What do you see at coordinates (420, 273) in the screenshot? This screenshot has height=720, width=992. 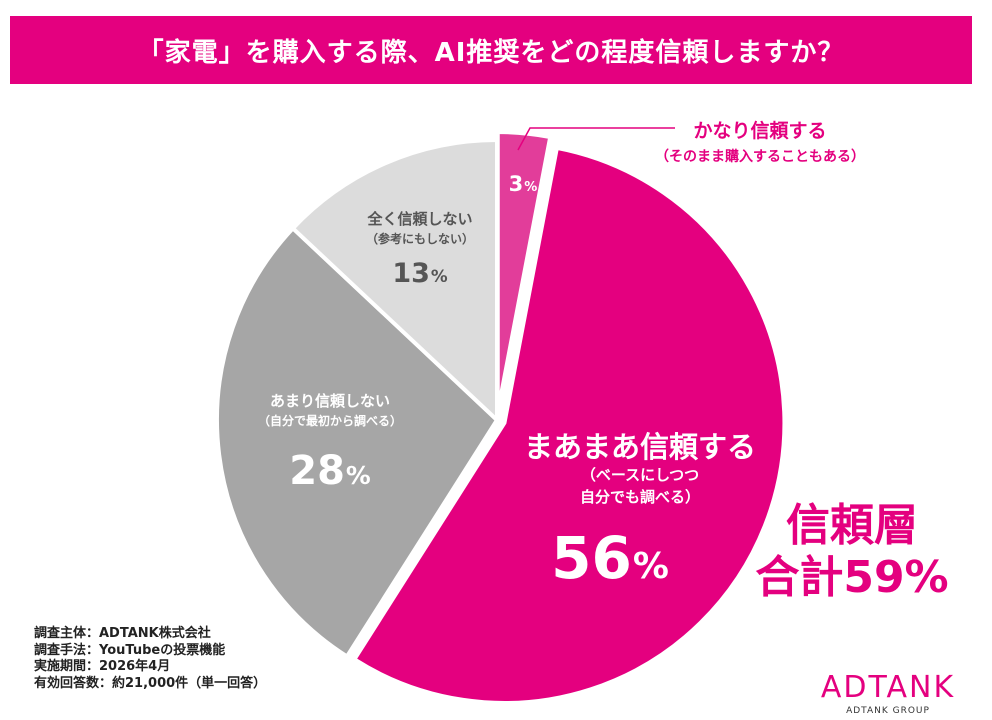 I see `slice-percent-no-trust: 13%` at bounding box center [420, 273].